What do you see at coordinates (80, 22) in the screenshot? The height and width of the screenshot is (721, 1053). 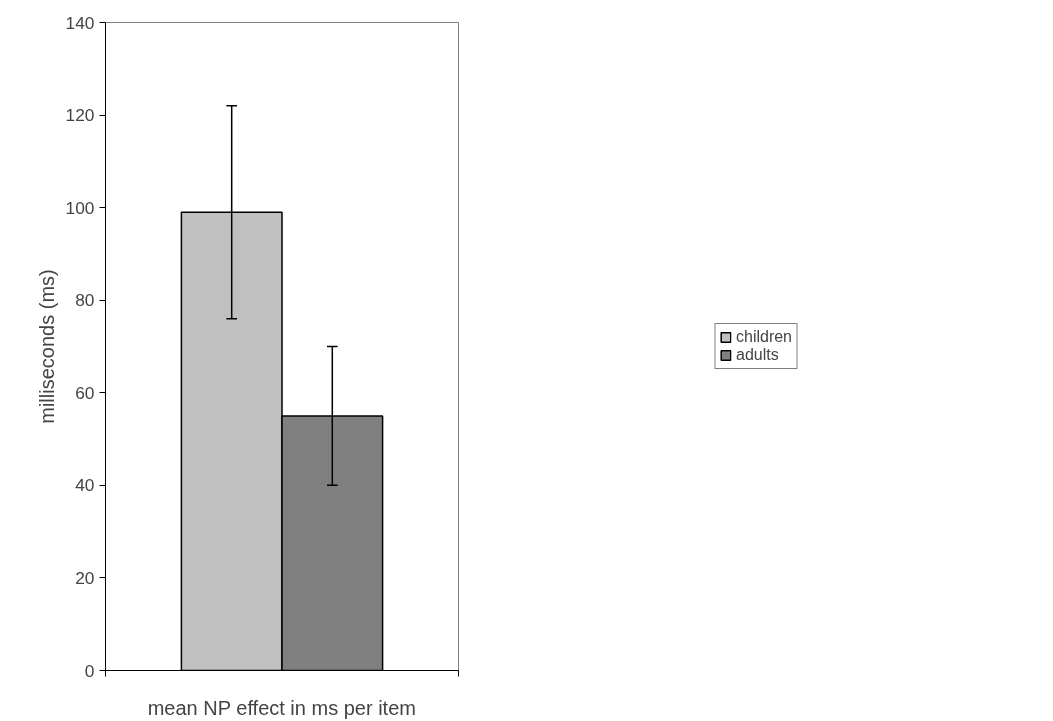 I see `y-tick-label: 140` at bounding box center [80, 22].